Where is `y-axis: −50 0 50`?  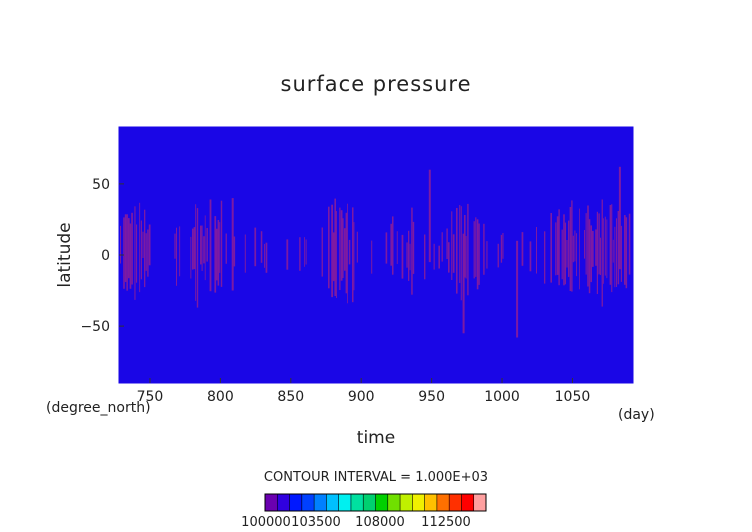 y-axis: −50 0 50 is located at coordinates (102, 256).